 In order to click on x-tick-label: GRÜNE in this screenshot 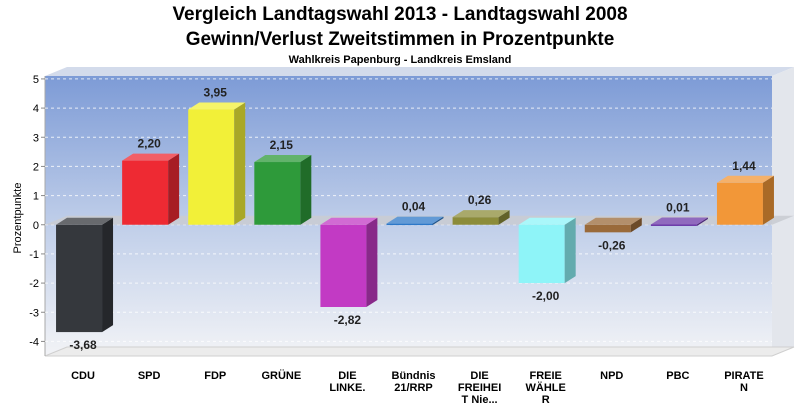, I will do `click(281, 375)`.